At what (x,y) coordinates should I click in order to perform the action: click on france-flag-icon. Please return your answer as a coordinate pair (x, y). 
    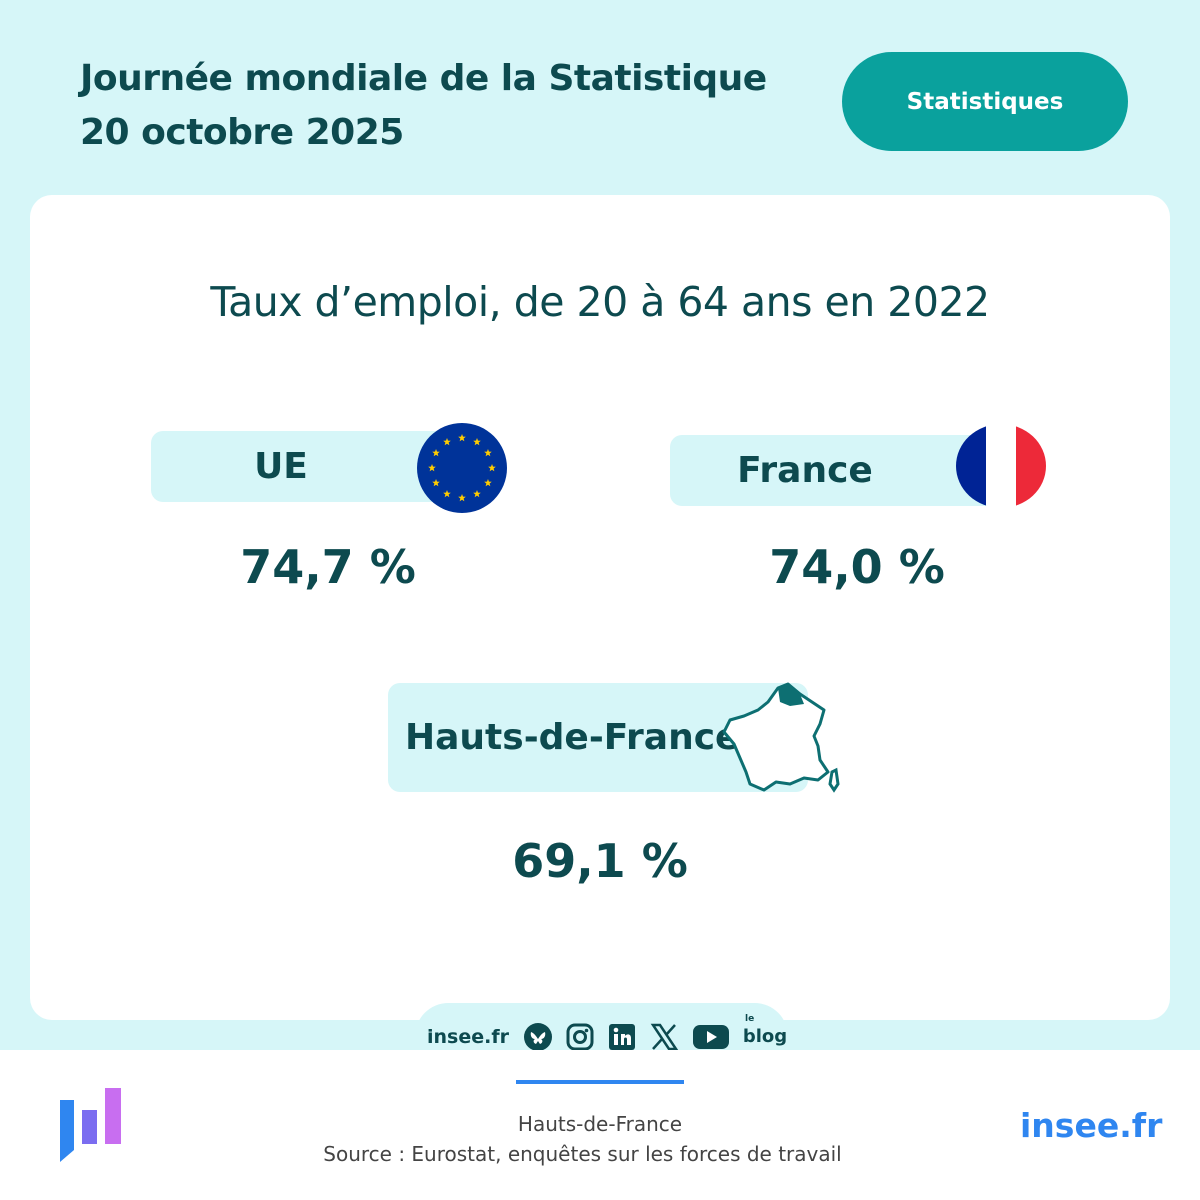
    Looking at the image, I should click on (1001, 466).